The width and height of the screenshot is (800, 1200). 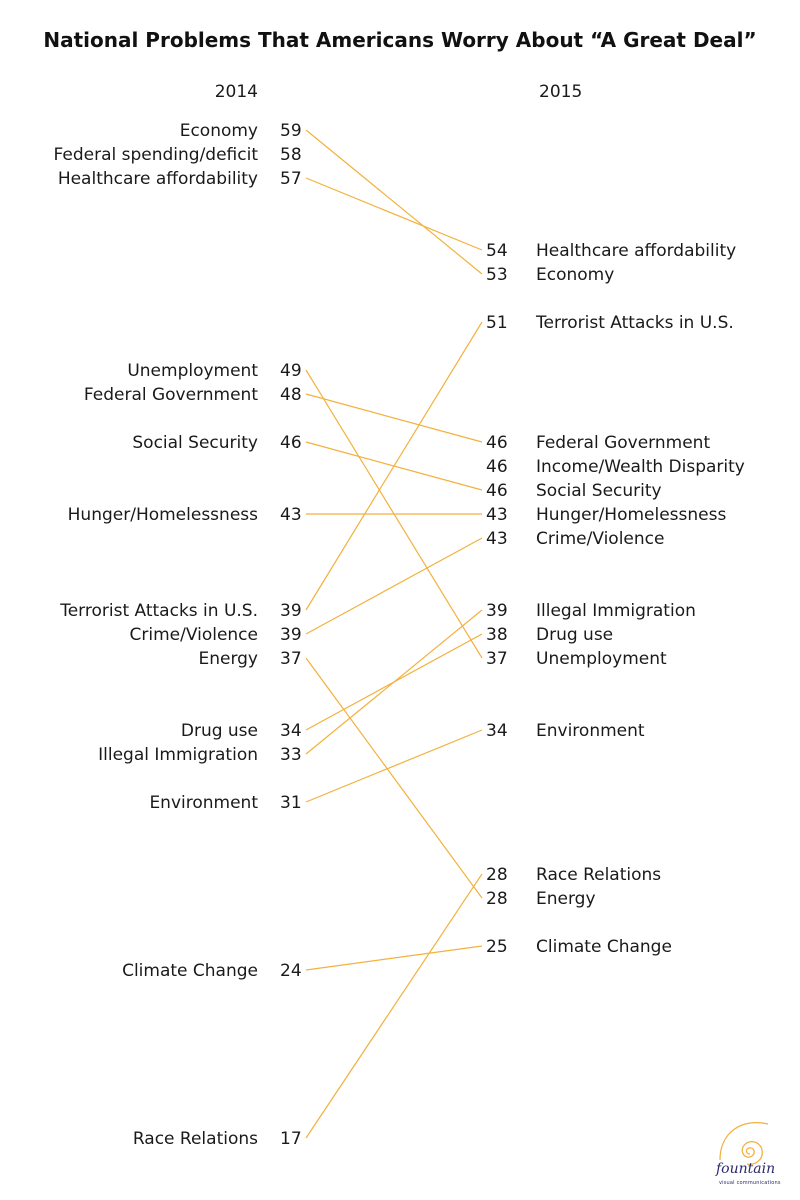 What do you see at coordinates (497, 611) in the screenshot?
I see `right-value-illegal-immigration: 39` at bounding box center [497, 611].